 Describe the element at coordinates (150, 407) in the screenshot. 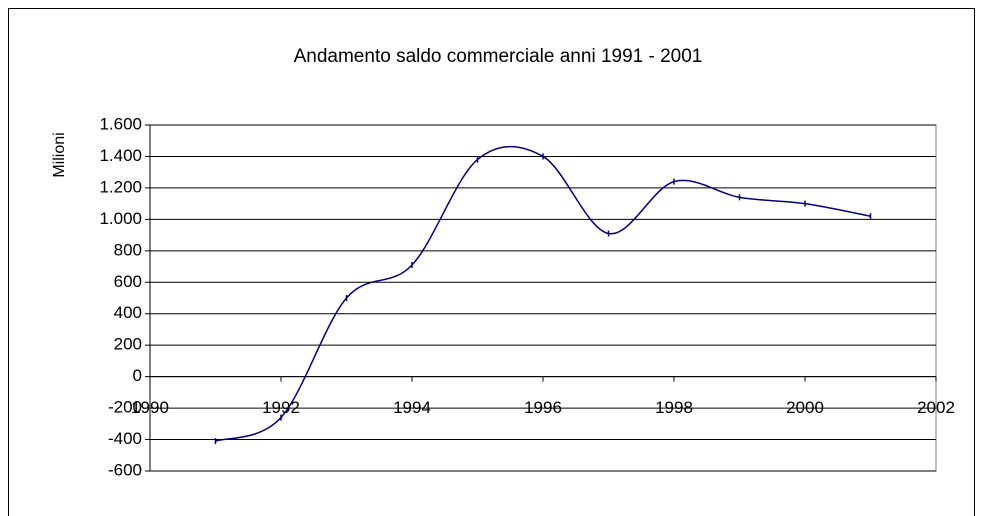

I see `x-tick-label: 1990` at that location.